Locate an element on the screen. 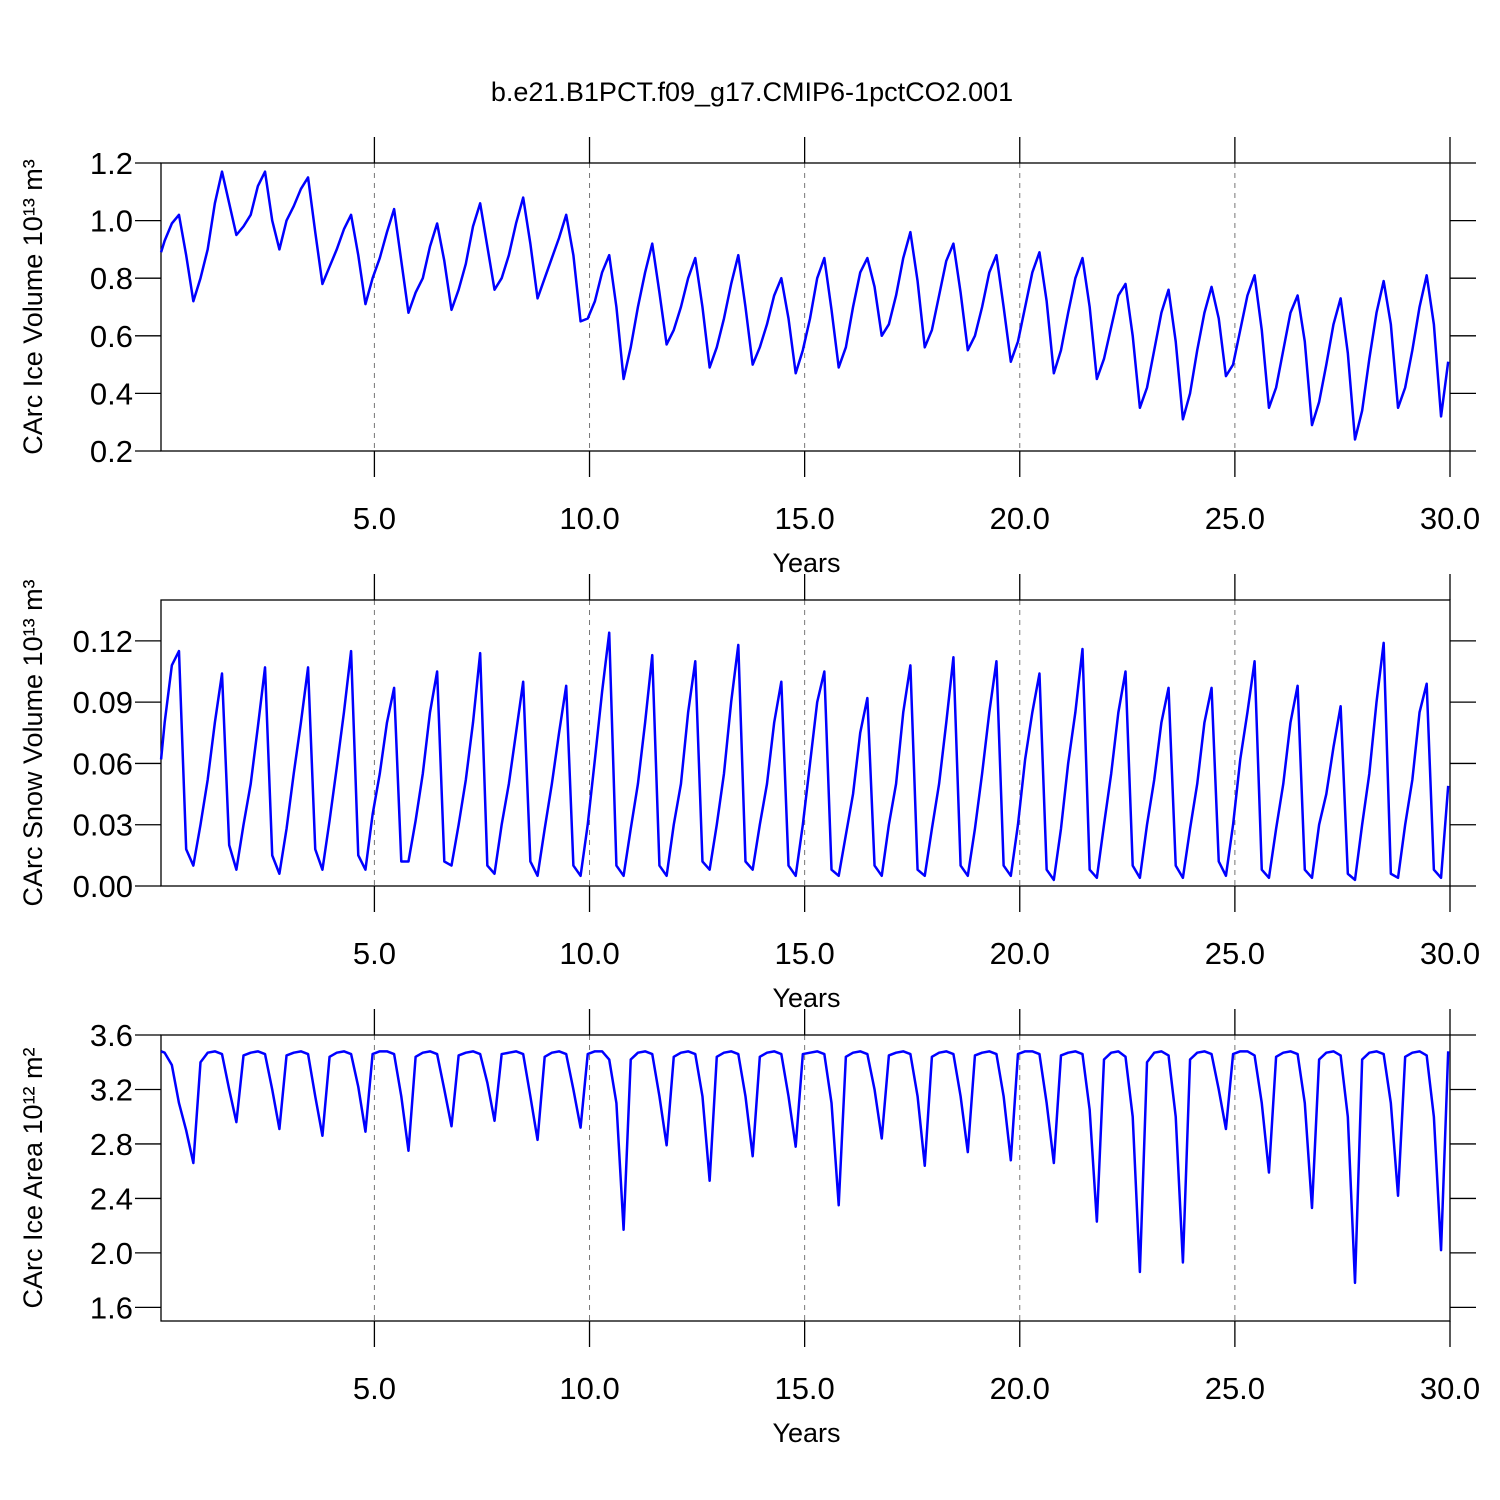 This screenshot has width=1500, height=1500. chart-title: b.e21.B1PCT.f09_g17.CMIP6-1pctCO2.001 is located at coordinates (752, 92).